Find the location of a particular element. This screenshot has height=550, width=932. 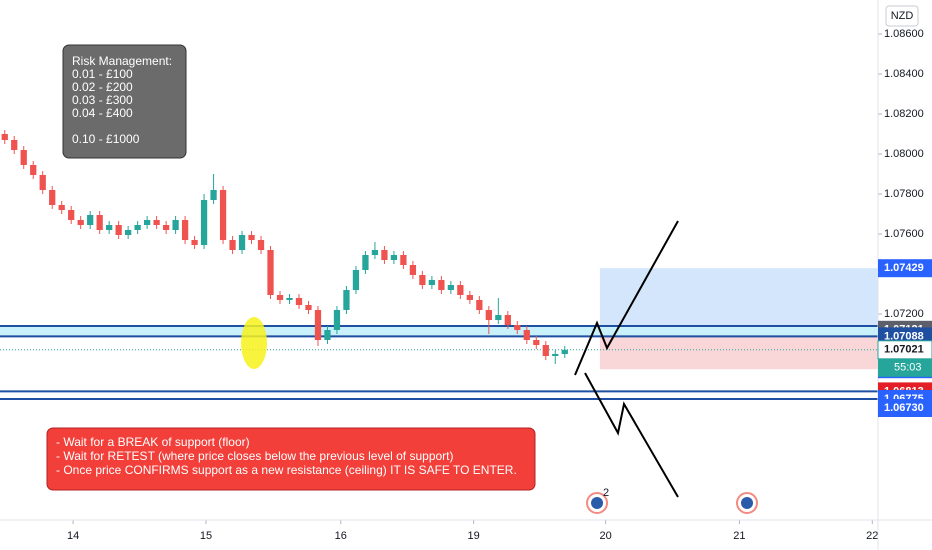

price-label: 1.07429 is located at coordinates (904, 268).